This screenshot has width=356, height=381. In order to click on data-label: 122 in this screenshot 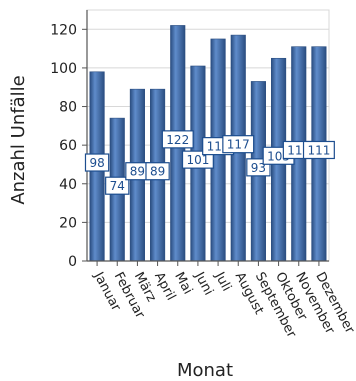, I will do `click(177, 139)`.